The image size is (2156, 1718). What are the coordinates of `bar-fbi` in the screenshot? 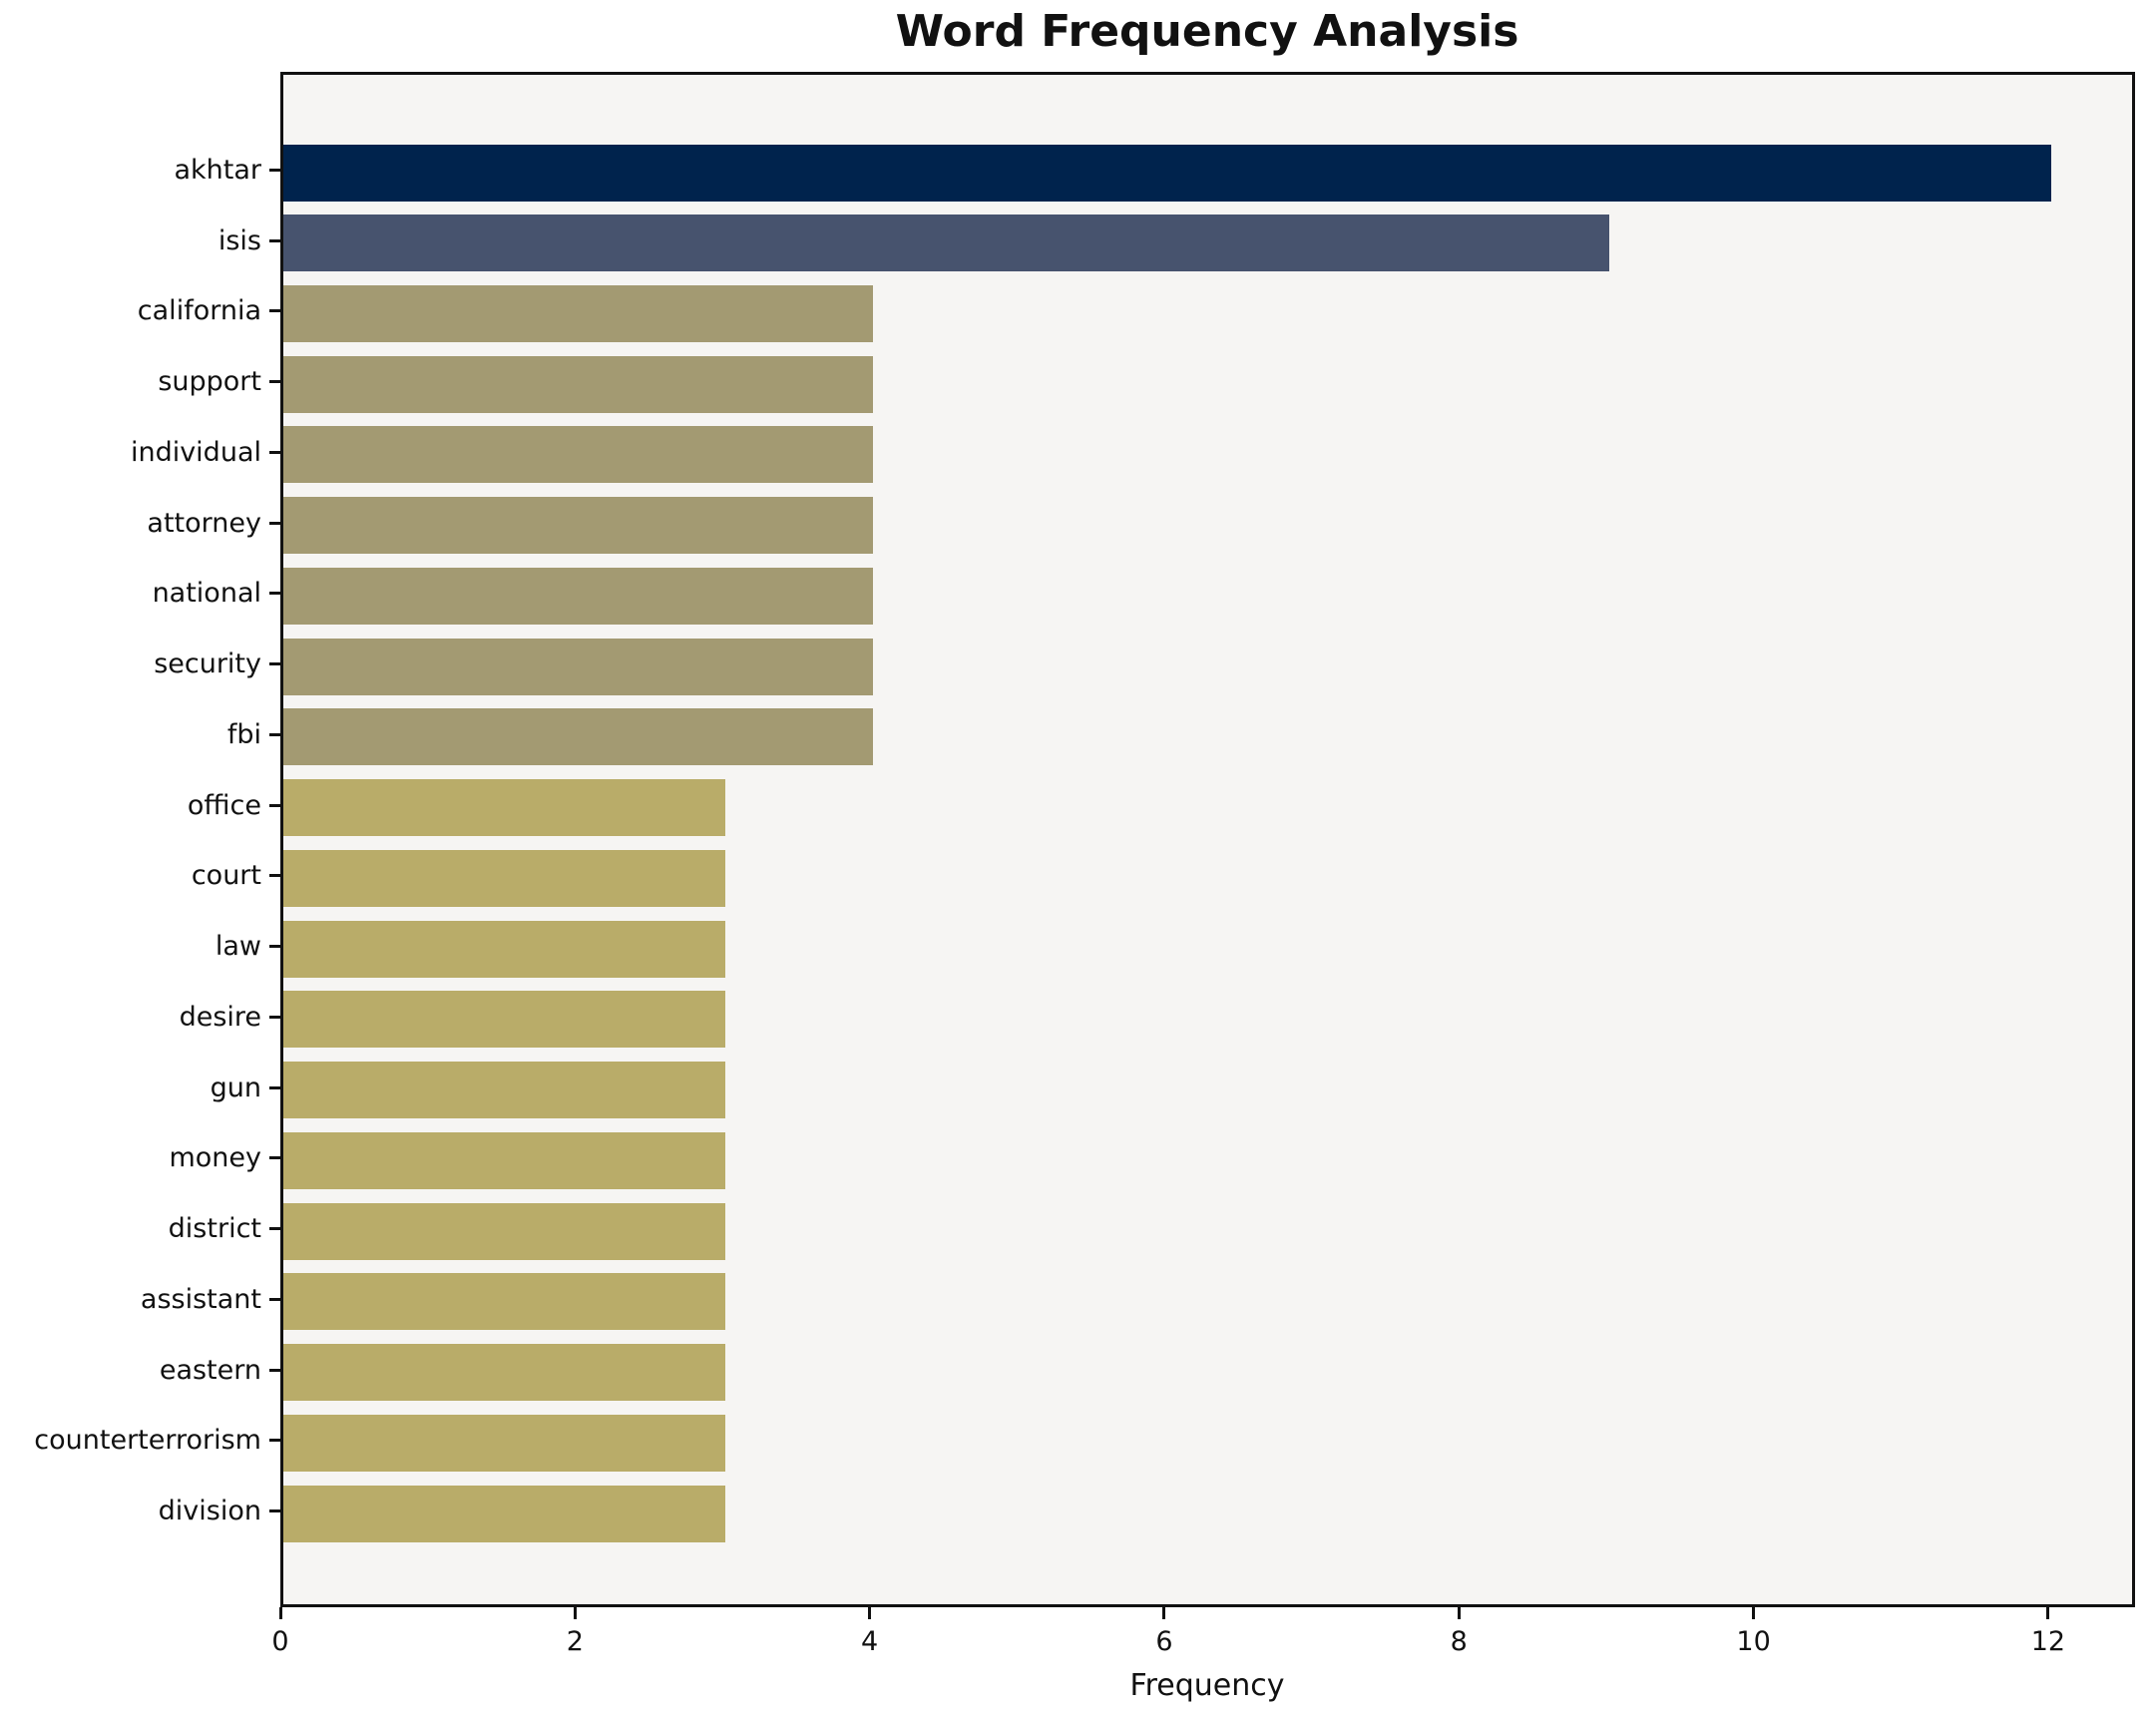 It's located at (578, 737).